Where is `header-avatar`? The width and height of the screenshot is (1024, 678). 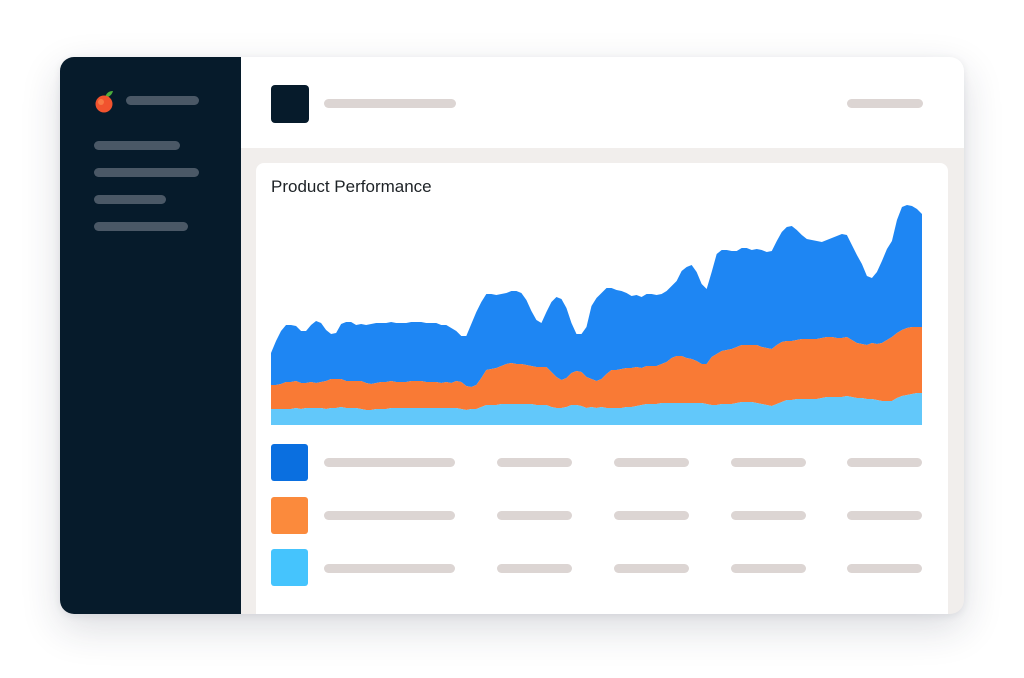 header-avatar is located at coordinates (290, 104).